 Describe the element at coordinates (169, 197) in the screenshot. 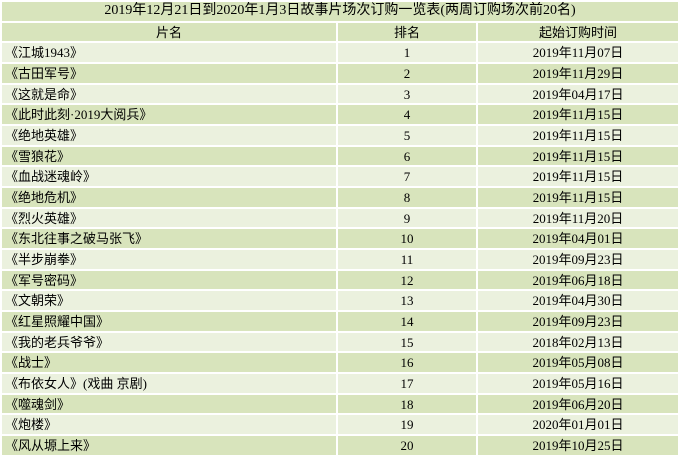

I see `film-name-cell: 《绝地危机》` at that location.